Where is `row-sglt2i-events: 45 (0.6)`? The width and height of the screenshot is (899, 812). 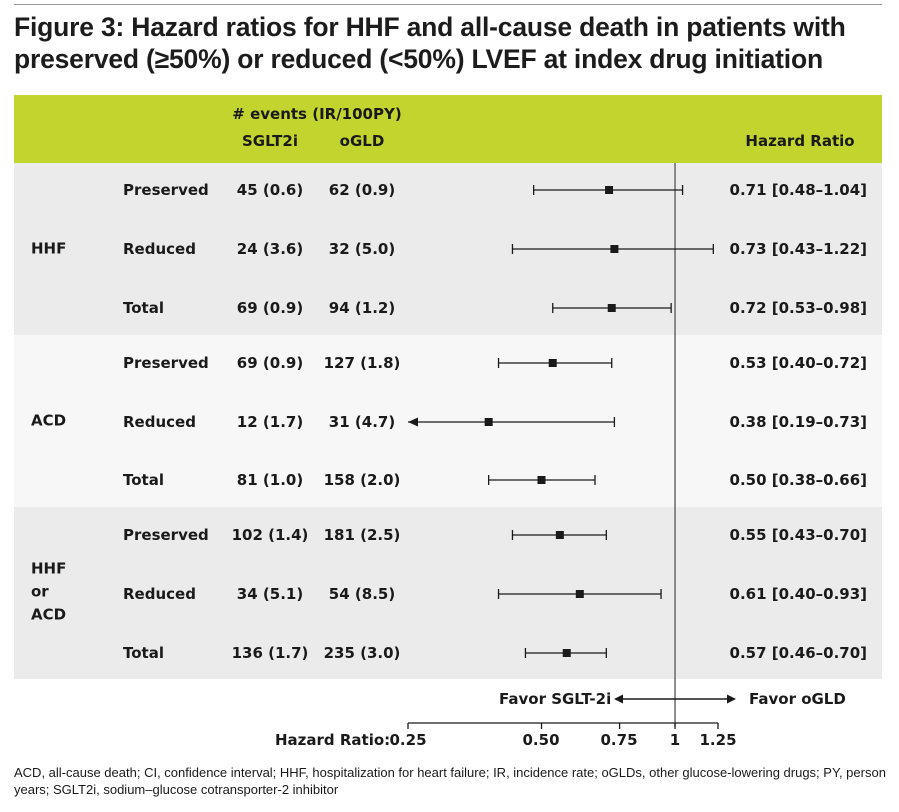
row-sglt2i-events: 45 (0.6) is located at coordinates (270, 190).